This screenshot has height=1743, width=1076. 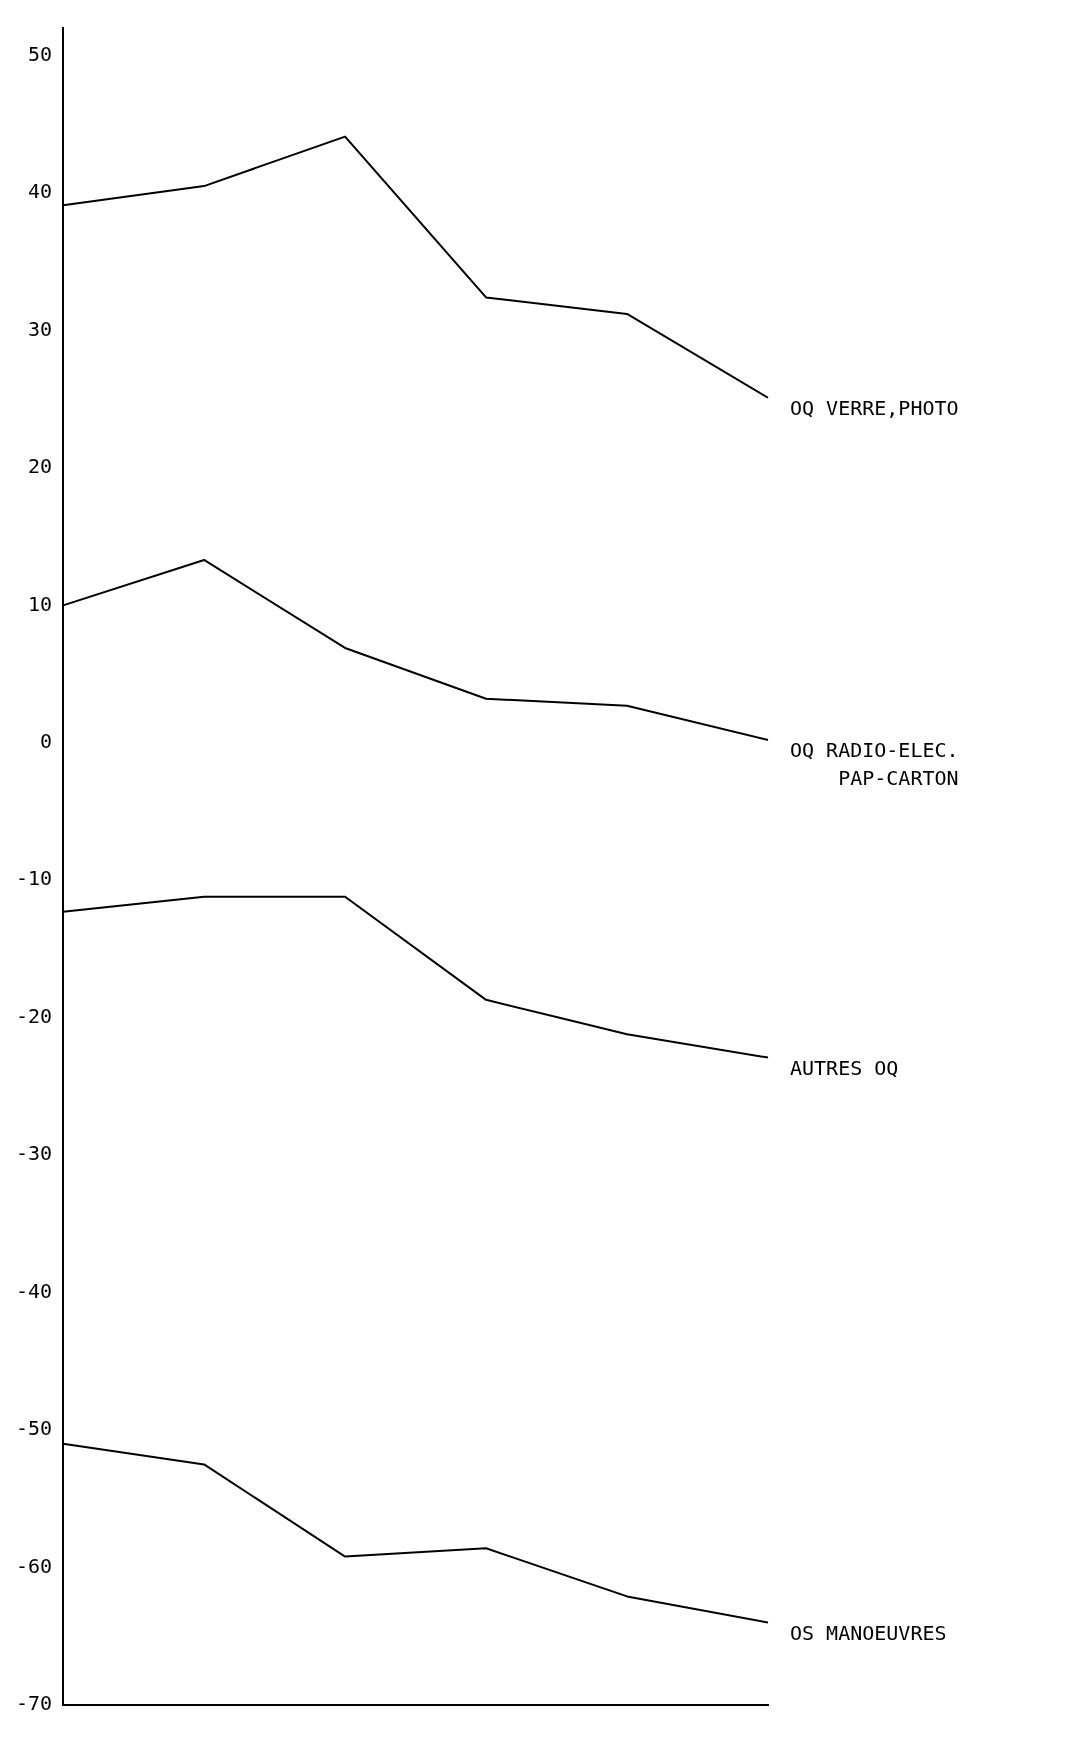 What do you see at coordinates (844, 1067) in the screenshot?
I see `series-label: AUTRES OQ` at bounding box center [844, 1067].